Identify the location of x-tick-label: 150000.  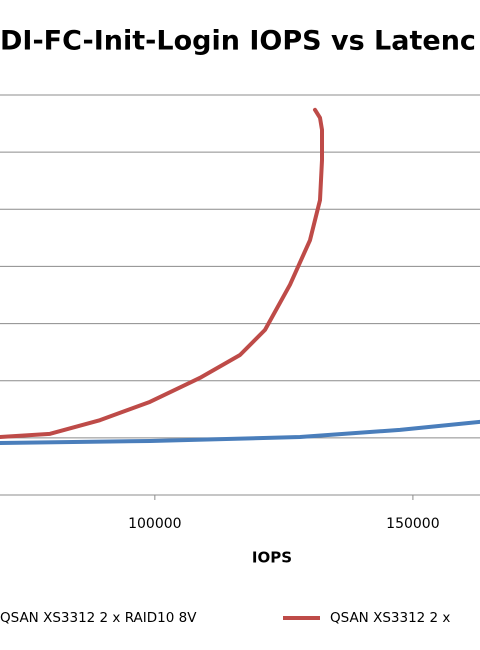
(412, 524).